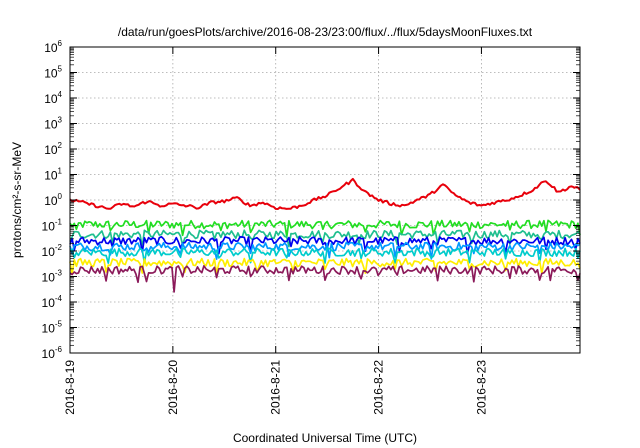 This screenshot has width=640, height=448. What do you see at coordinates (53, 47) in the screenshot?
I see `y-tick-label: 10⁶` at bounding box center [53, 47].